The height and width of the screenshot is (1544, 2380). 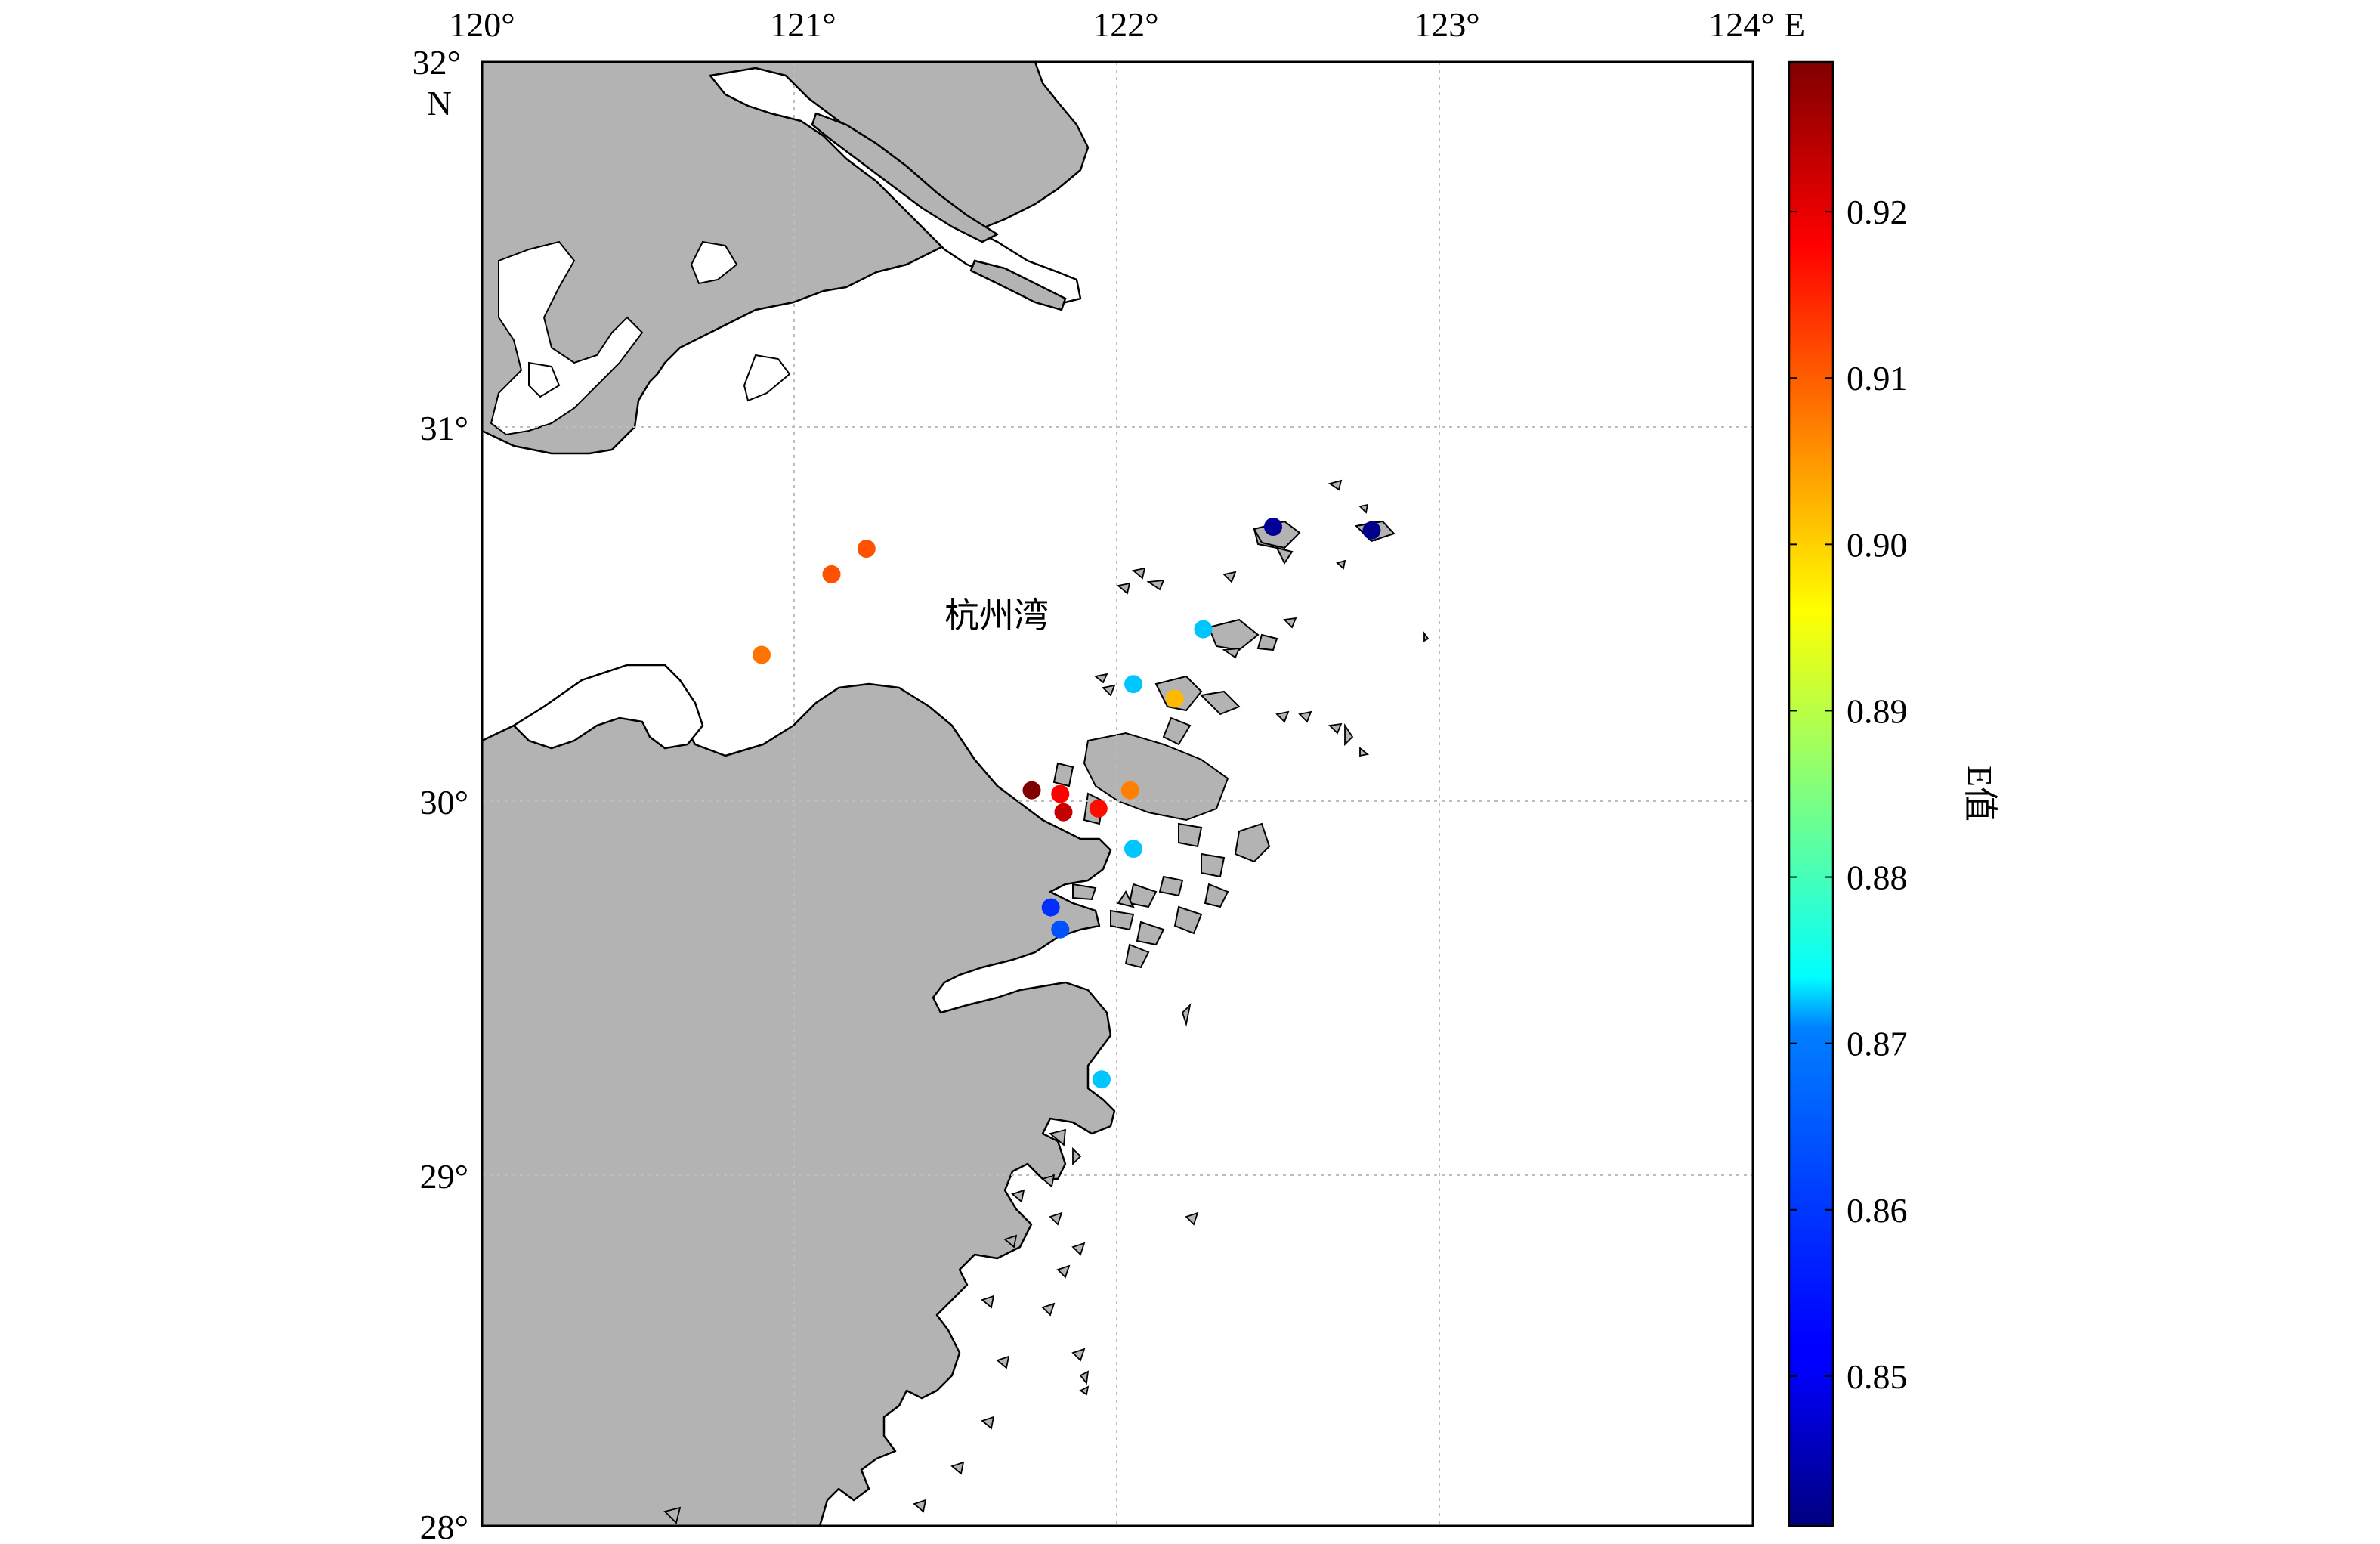 What do you see at coordinates (1877, 378) in the screenshot?
I see `colorbar-tick-label-1: 0.91` at bounding box center [1877, 378].